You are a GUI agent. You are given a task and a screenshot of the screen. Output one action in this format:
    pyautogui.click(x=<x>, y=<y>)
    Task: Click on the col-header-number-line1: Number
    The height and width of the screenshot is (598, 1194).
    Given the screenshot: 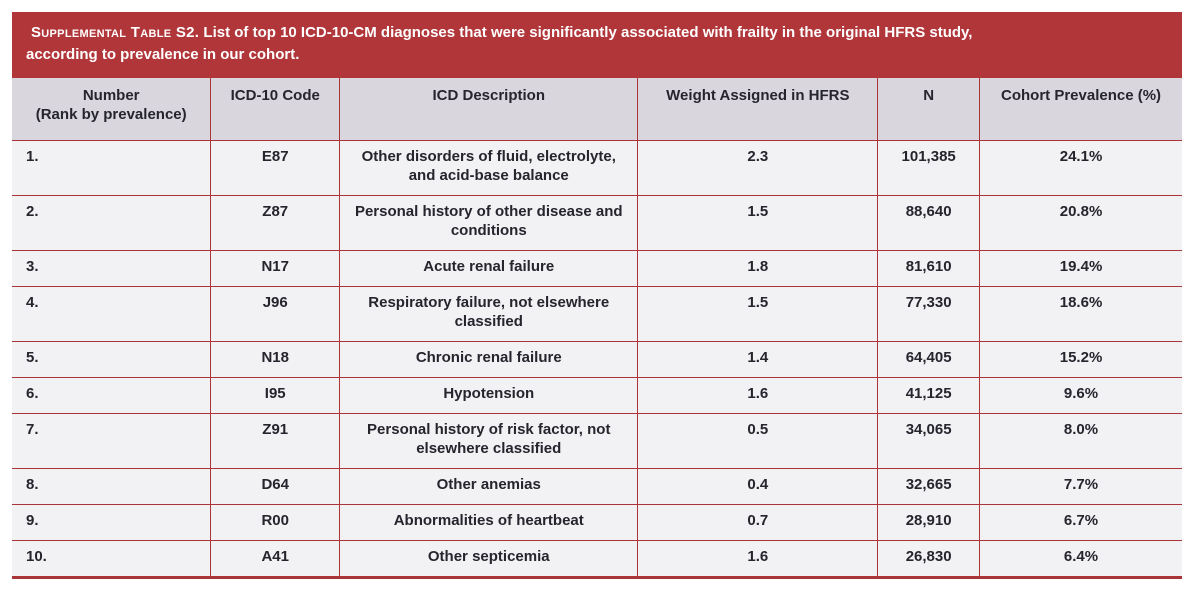 What is the action you would take?
    pyautogui.click(x=111, y=95)
    